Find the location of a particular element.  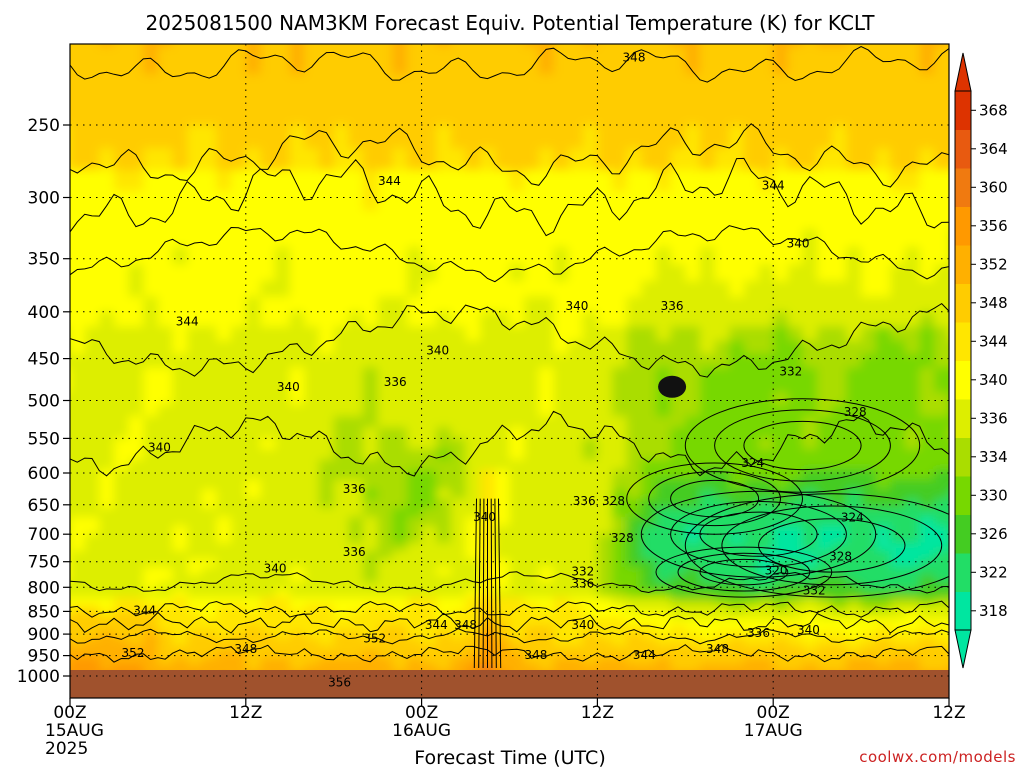

colorbar-bottom-arrow is located at coordinates (963, 649).